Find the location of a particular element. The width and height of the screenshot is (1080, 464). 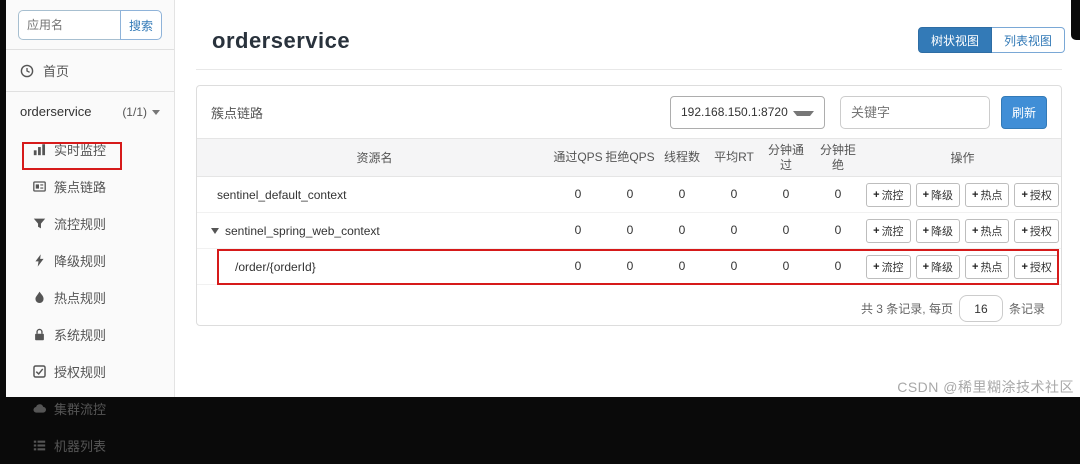

column-header-pass-qps: 通过QPS is located at coordinates (578, 157).